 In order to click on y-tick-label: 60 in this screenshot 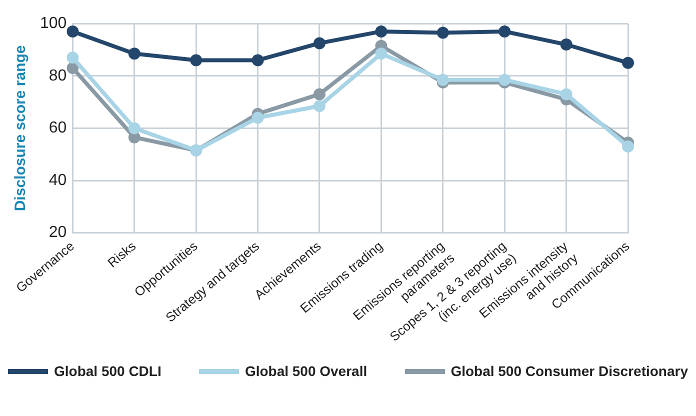, I will do `click(57, 128)`.